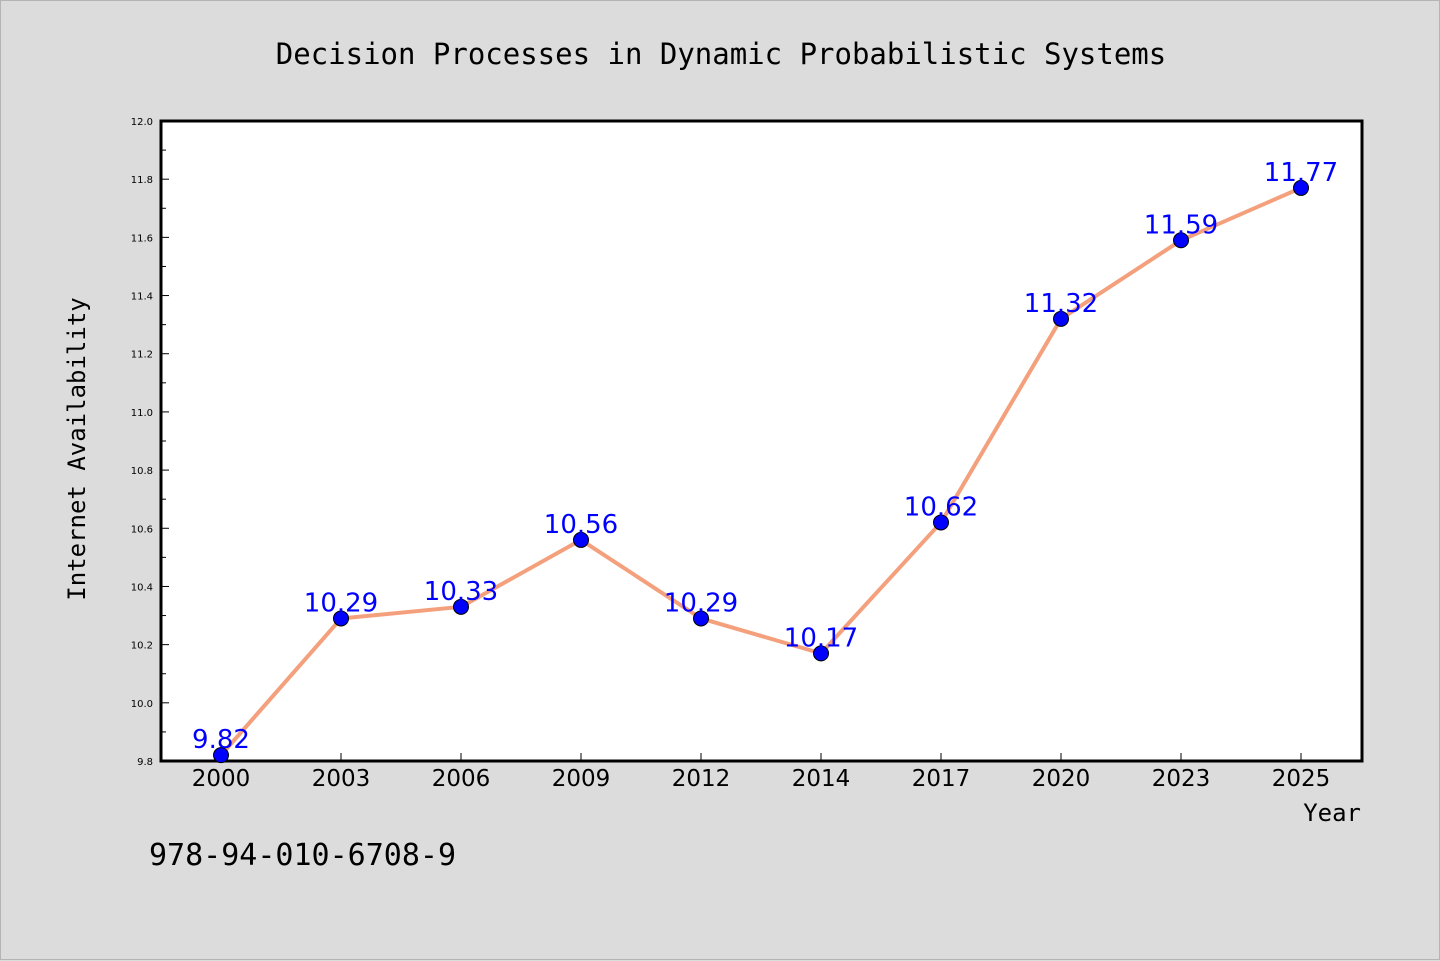 The image size is (1440, 961). I want to click on y-tick-label: 10.2, so click(142, 646).